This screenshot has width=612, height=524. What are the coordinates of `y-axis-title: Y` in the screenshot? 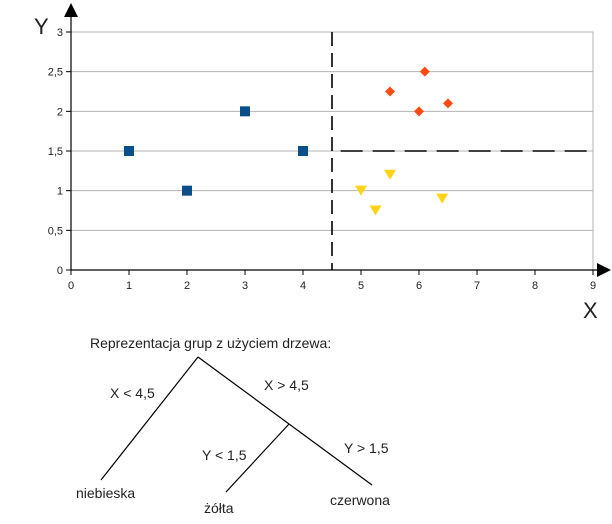 It's located at (41, 26).